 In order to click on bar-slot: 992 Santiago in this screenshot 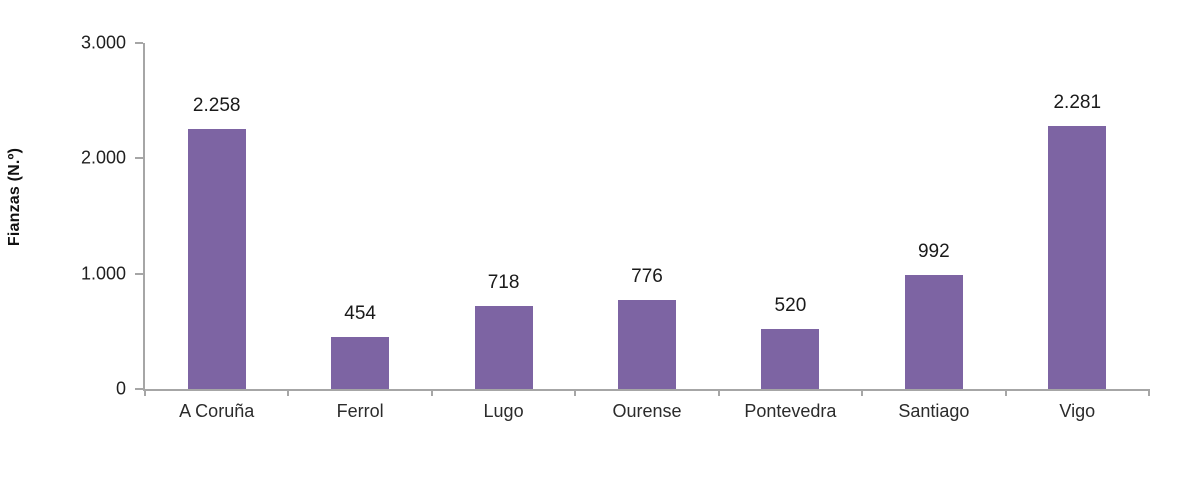, I will do `click(933, 232)`.